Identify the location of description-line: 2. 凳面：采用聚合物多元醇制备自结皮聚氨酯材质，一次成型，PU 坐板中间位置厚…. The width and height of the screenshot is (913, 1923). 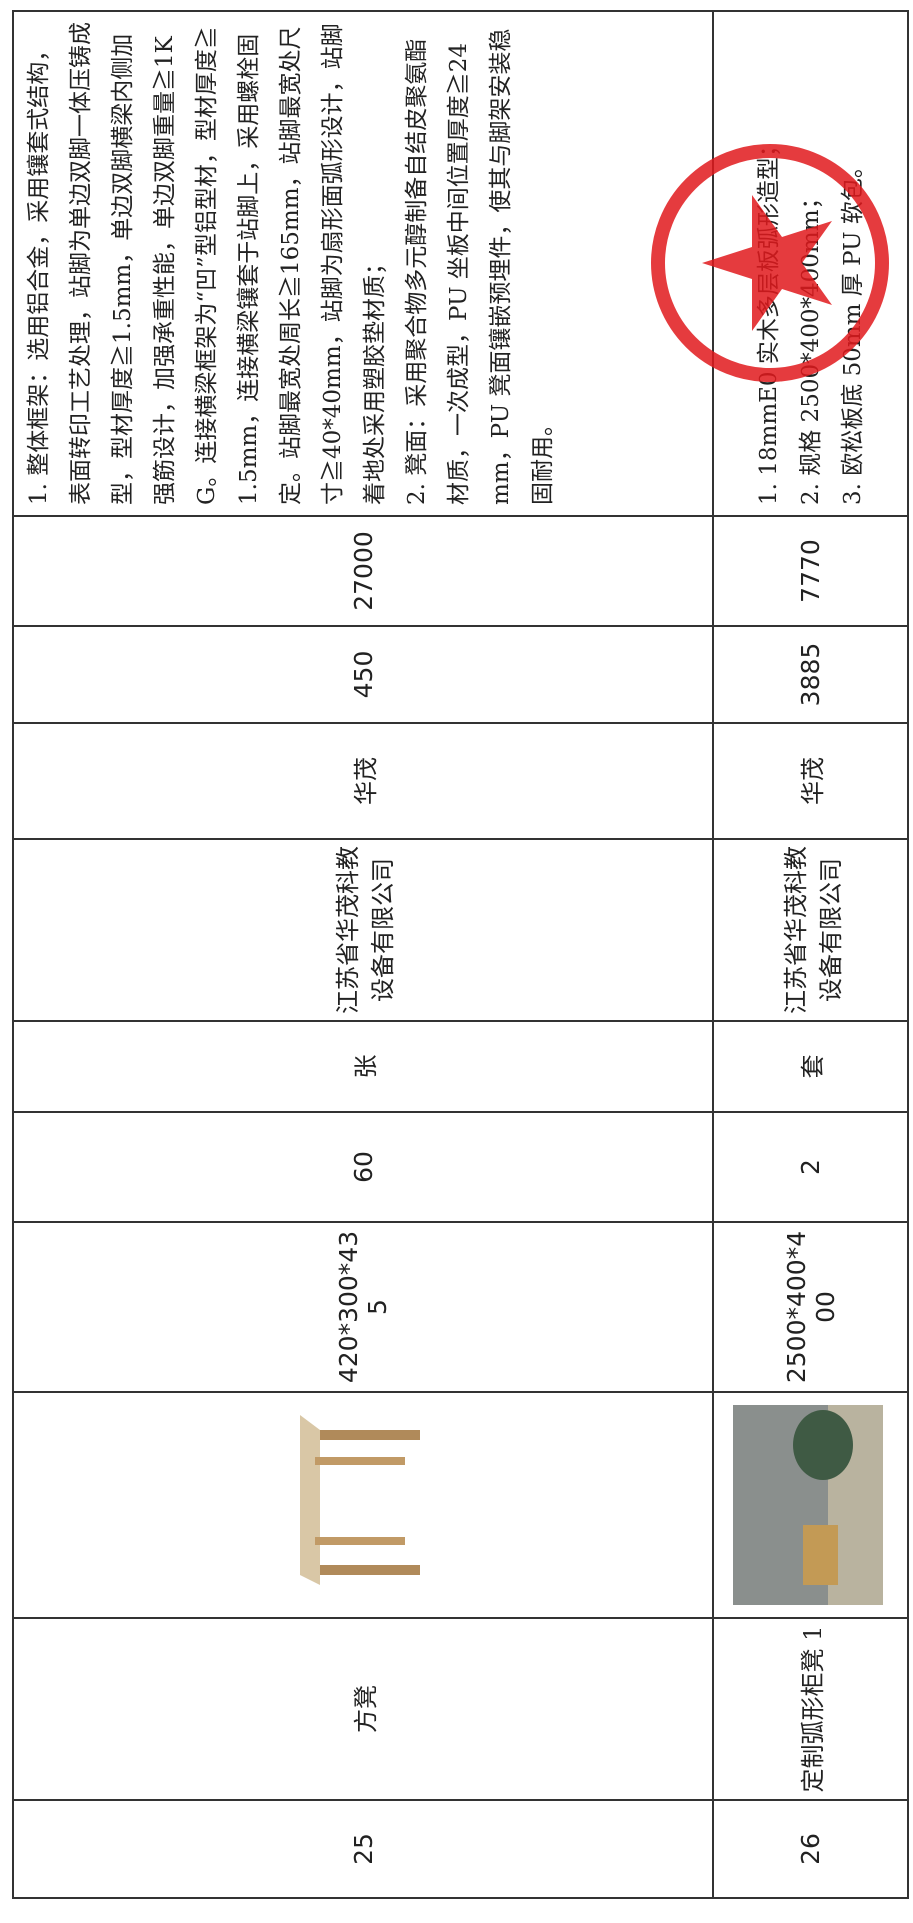
(480, 266).